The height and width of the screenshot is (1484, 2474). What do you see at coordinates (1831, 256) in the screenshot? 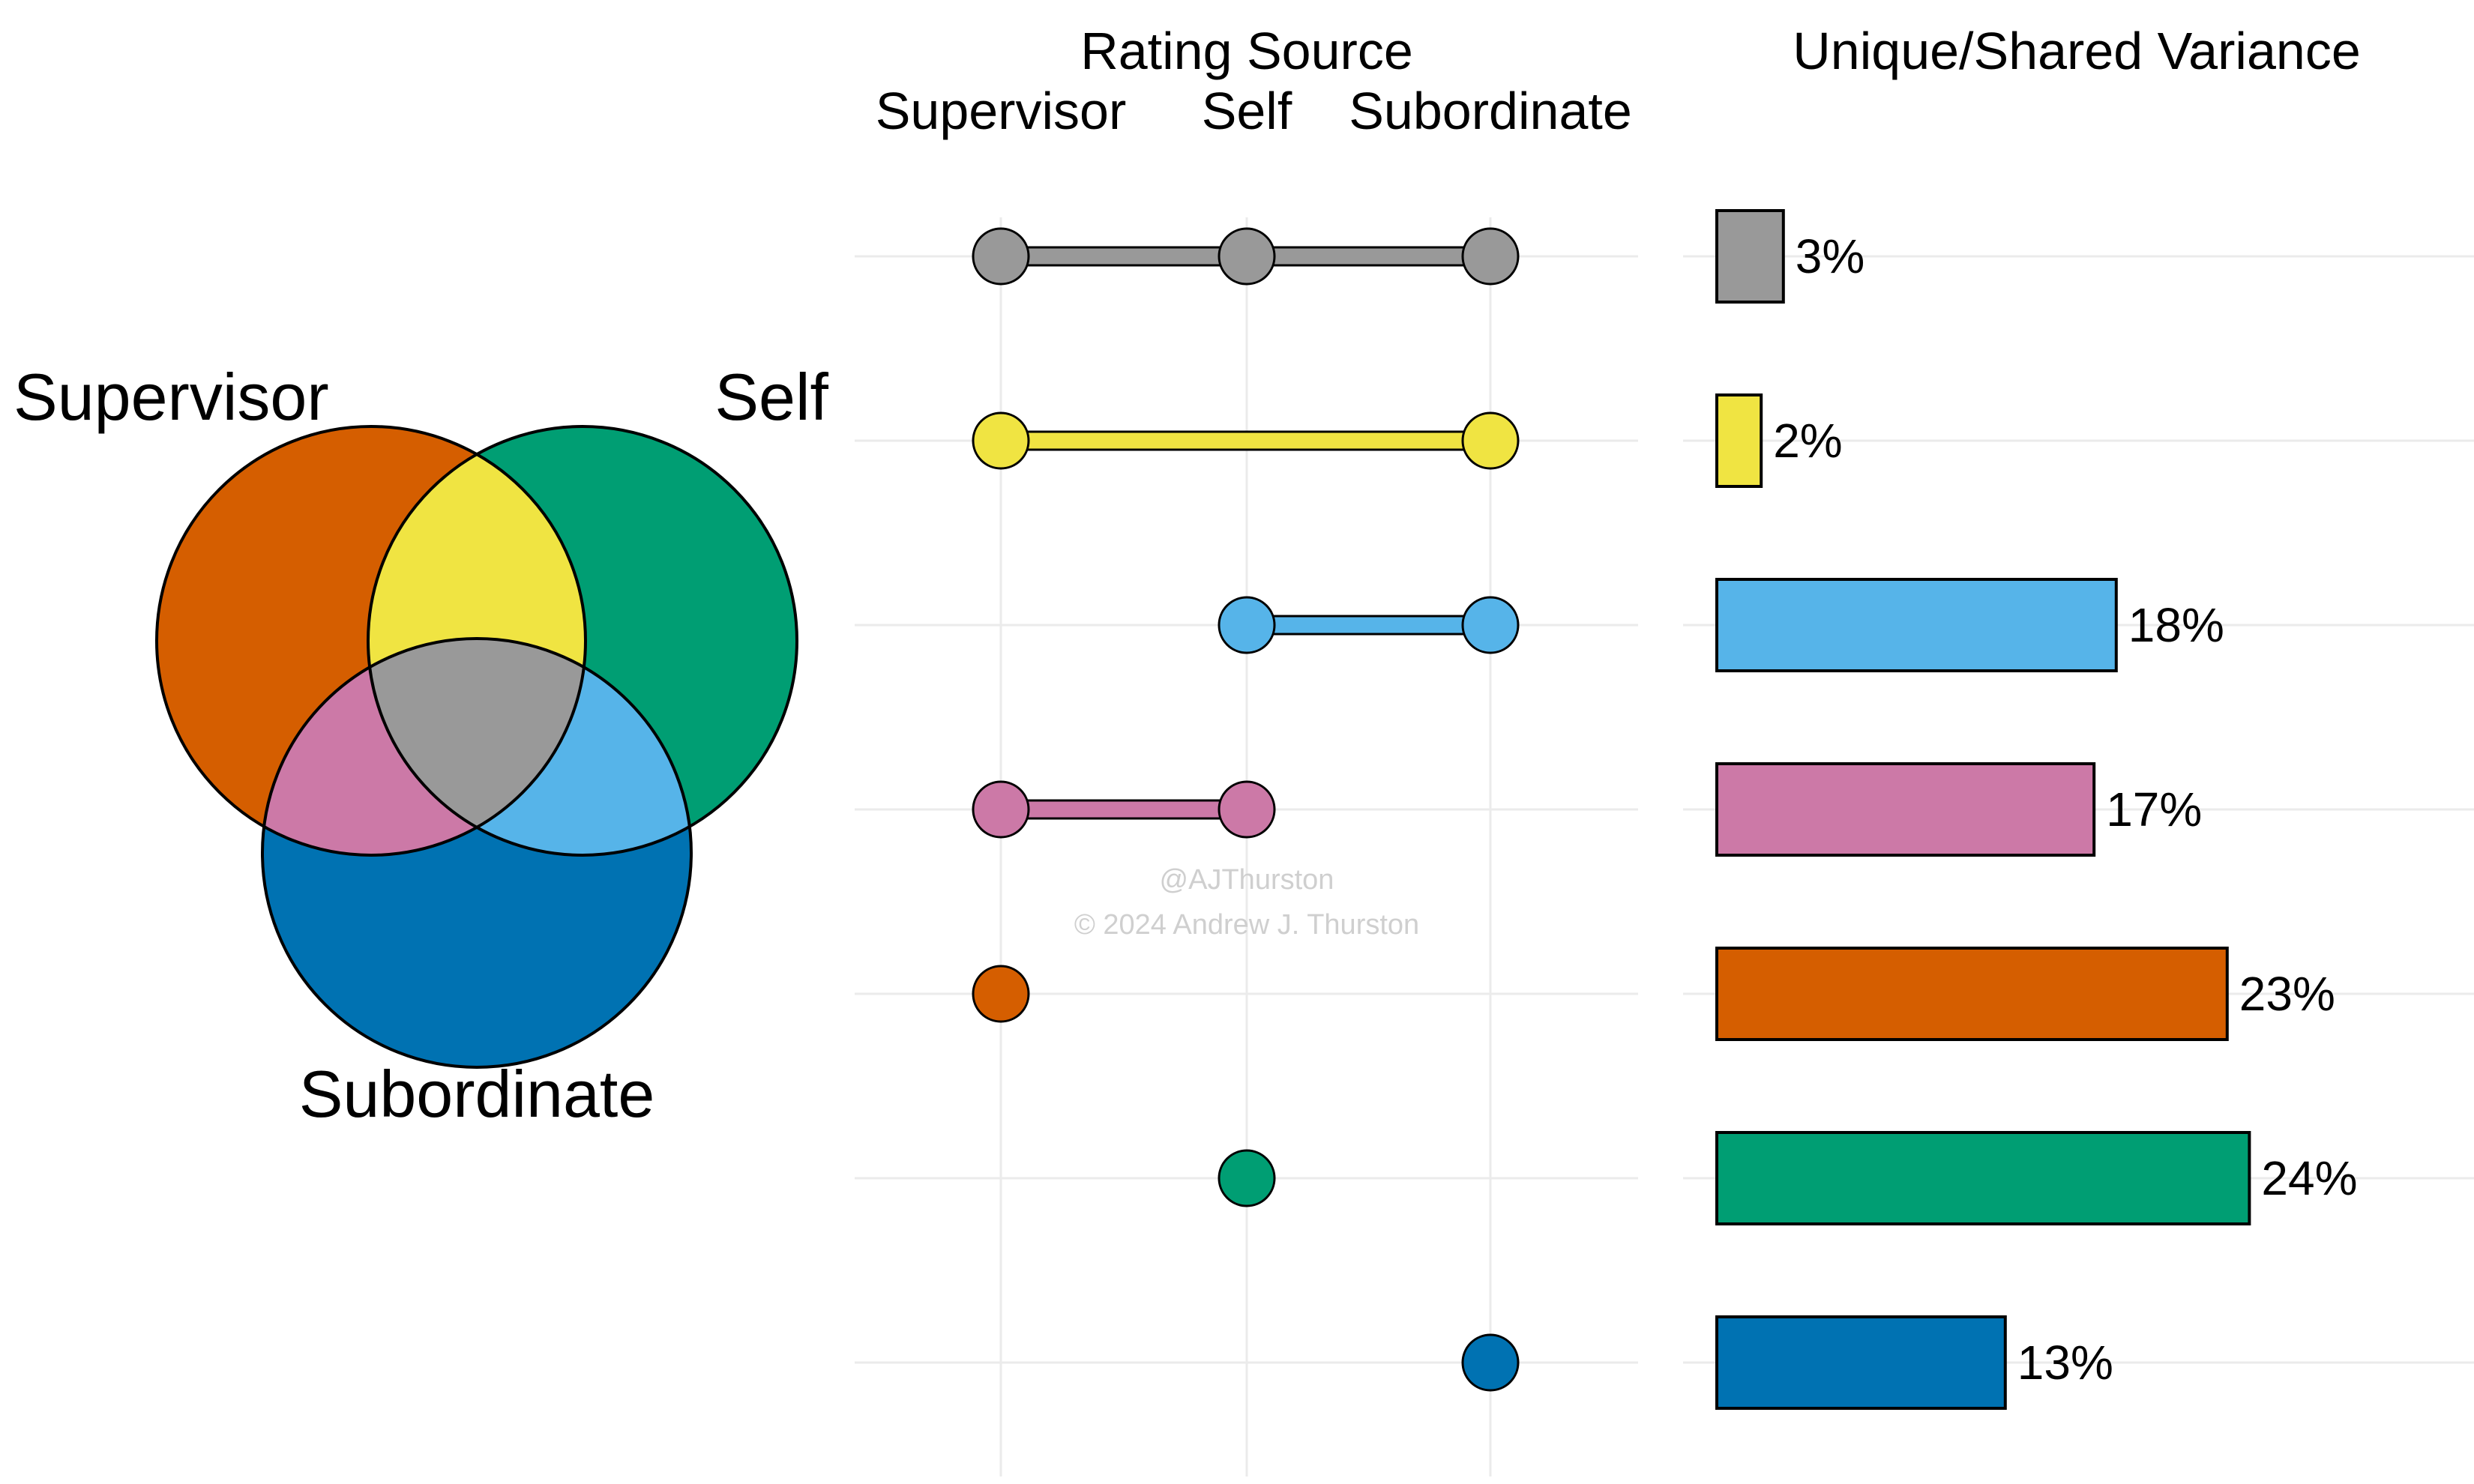
I see `variance-value-label: 3%` at bounding box center [1831, 256].